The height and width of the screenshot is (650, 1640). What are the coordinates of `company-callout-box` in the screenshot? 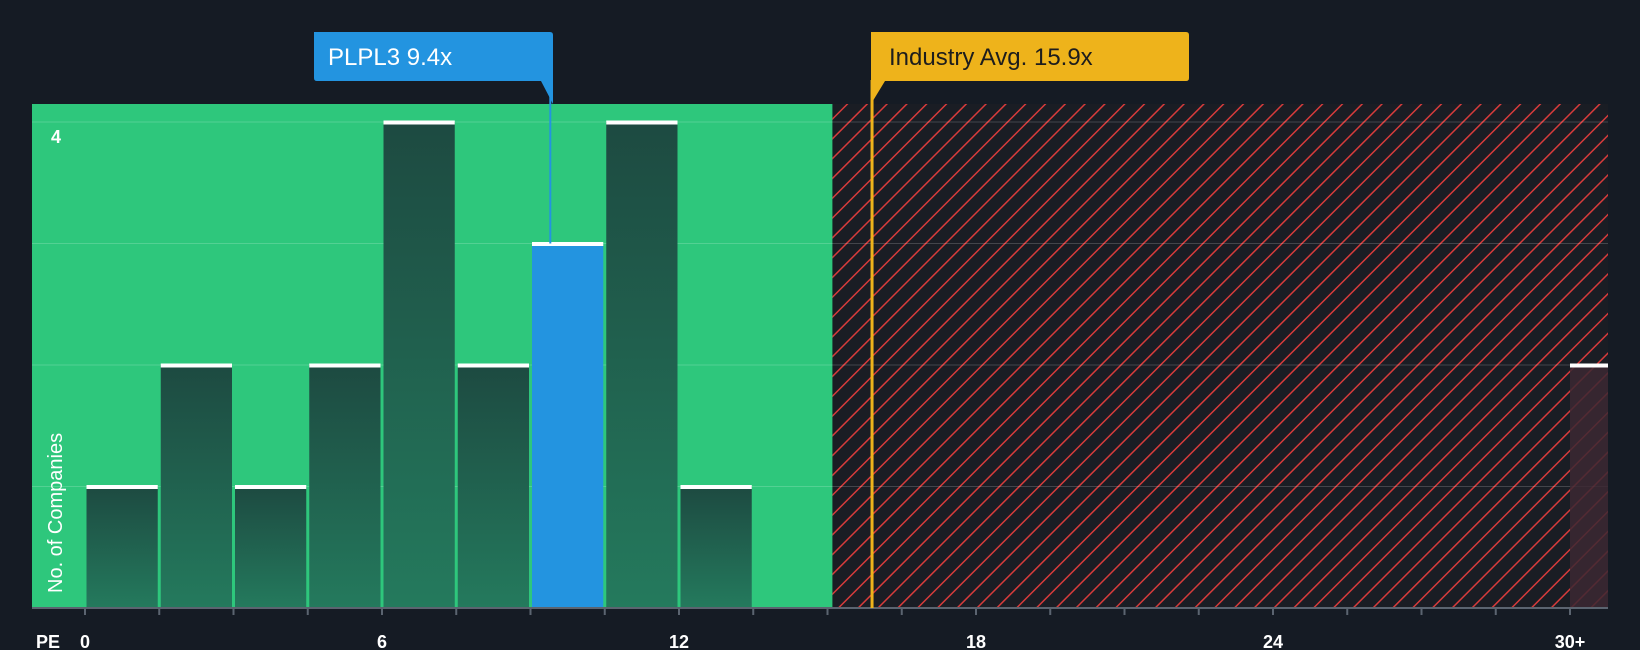 It's located at (433, 68).